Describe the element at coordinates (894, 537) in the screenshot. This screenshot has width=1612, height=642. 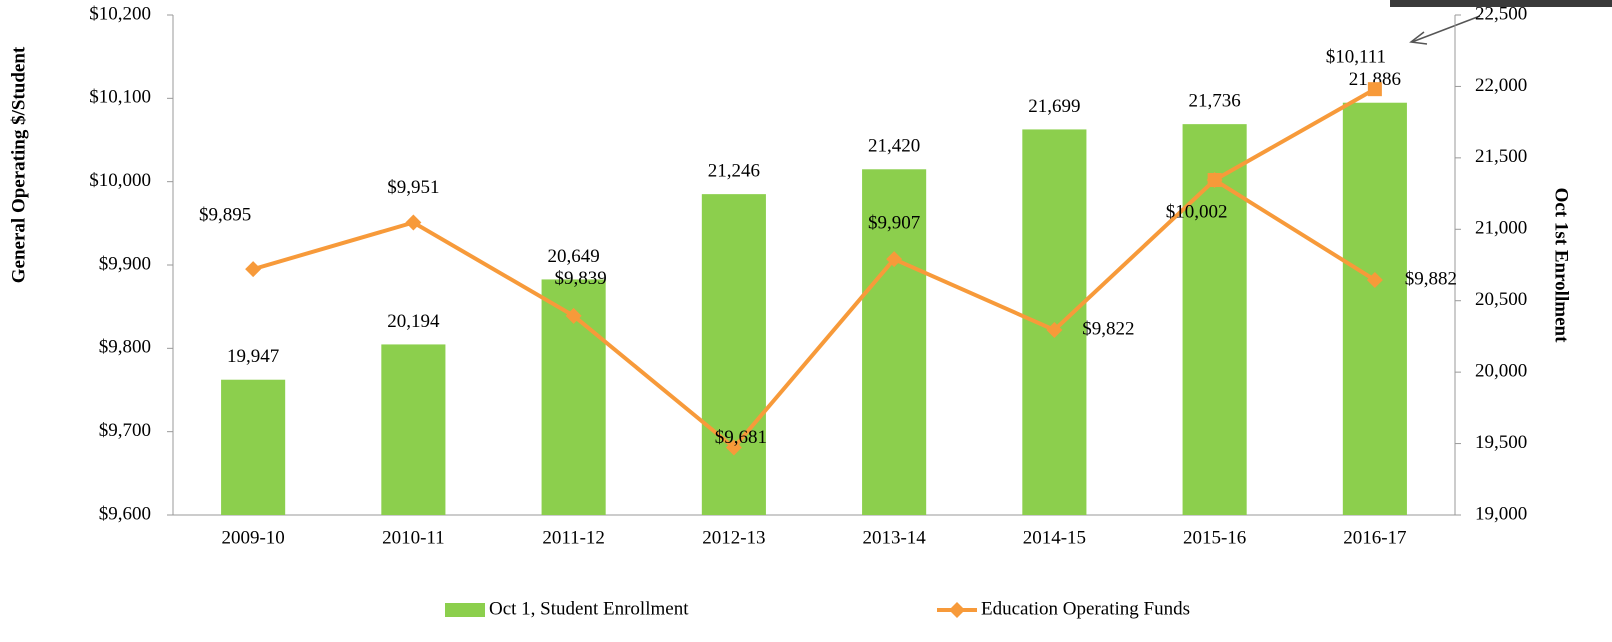
I see `x-tick-label: 2013-14` at that location.